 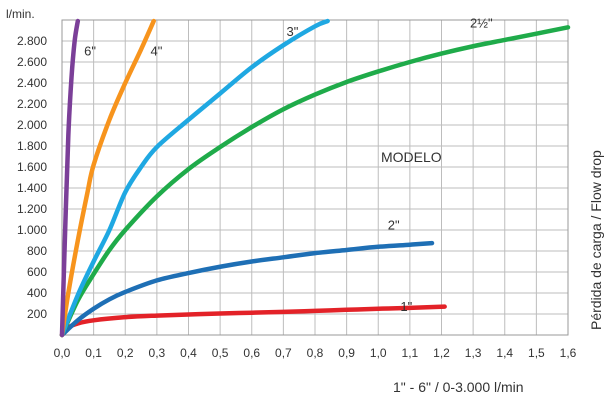 What do you see at coordinates (32, 188) in the screenshot?
I see `y-tick-label: 1.400` at bounding box center [32, 188].